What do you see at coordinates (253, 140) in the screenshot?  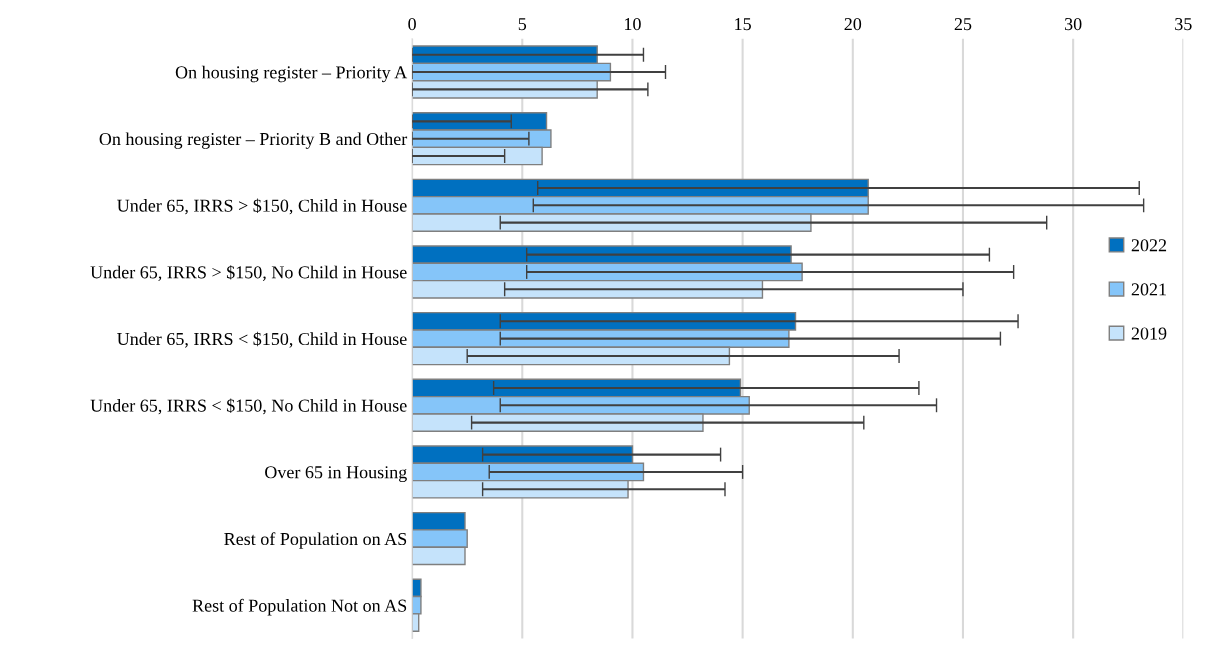 I see `y-tick-label: On housing register – Priority B and Other` at bounding box center [253, 140].